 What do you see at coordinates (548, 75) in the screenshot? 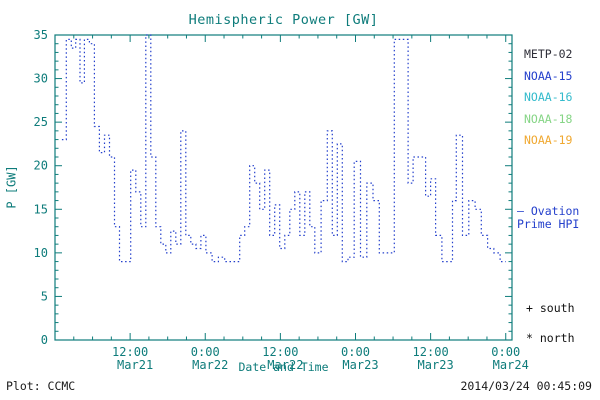
I see `legend-item-noaa15: NOAA-15` at bounding box center [548, 75].